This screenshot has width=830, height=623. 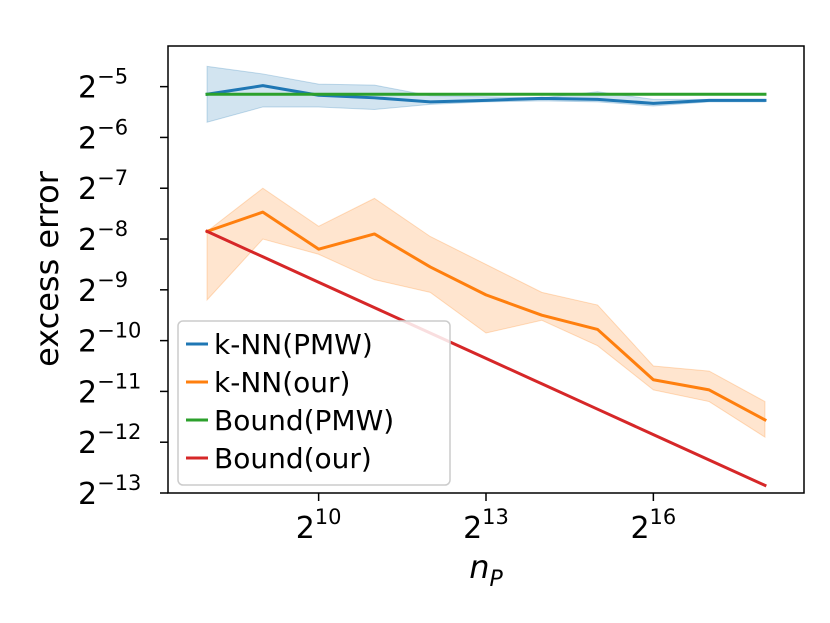 I want to click on x-tick-label: 213, so click(x=486, y=525).